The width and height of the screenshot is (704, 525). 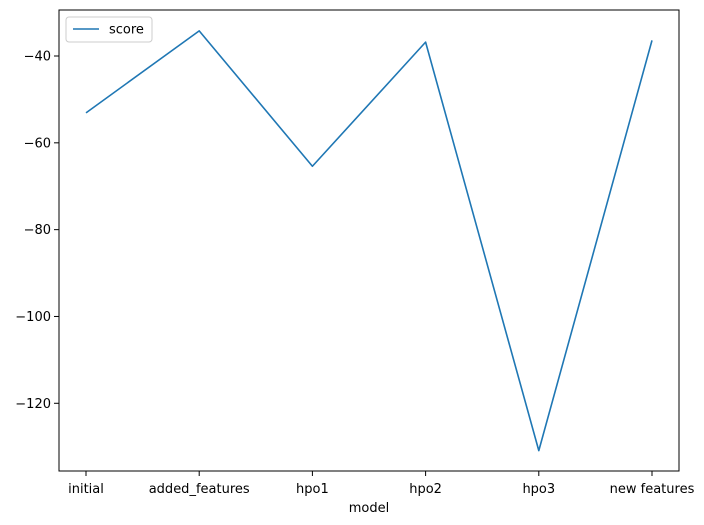 I want to click on legend-box, so click(x=109, y=29).